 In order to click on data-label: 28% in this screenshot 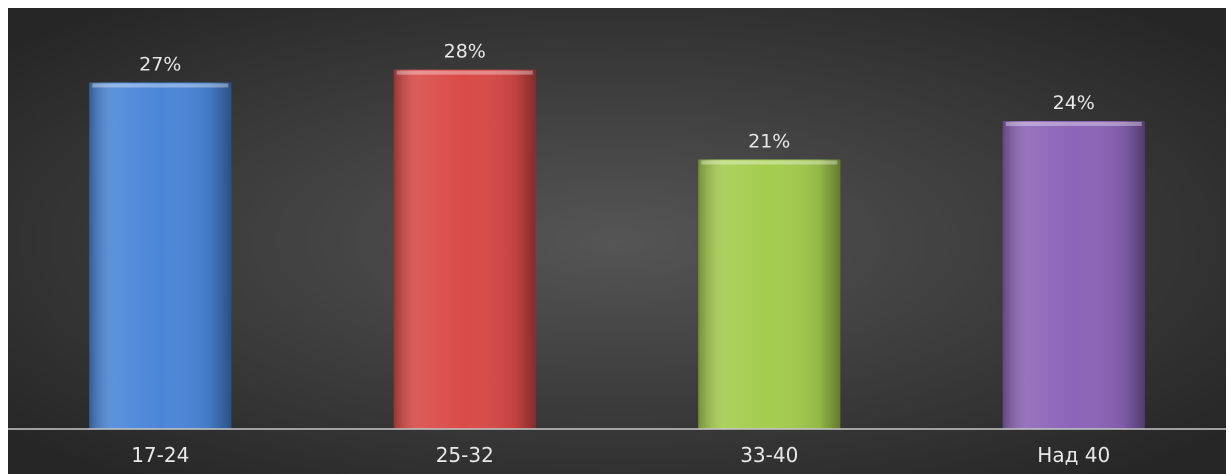, I will do `click(465, 52)`.